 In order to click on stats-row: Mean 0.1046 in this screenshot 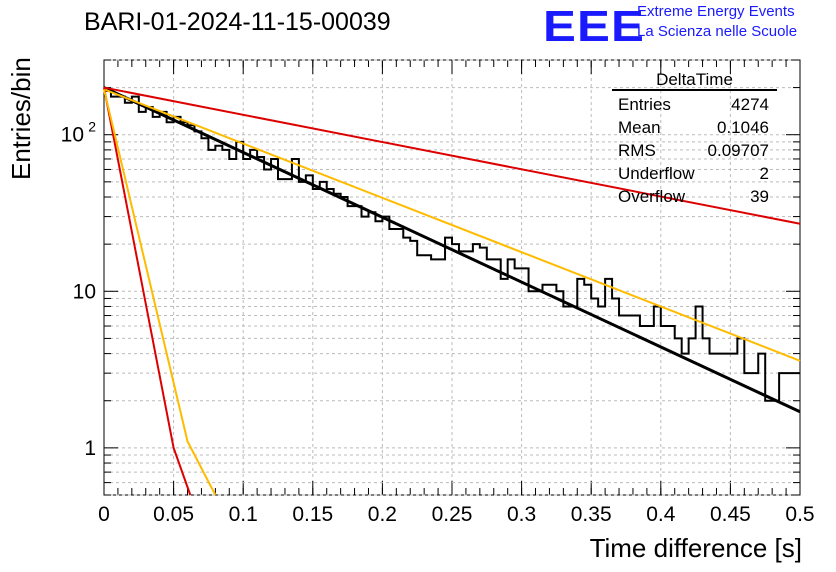, I will do `click(694, 128)`.